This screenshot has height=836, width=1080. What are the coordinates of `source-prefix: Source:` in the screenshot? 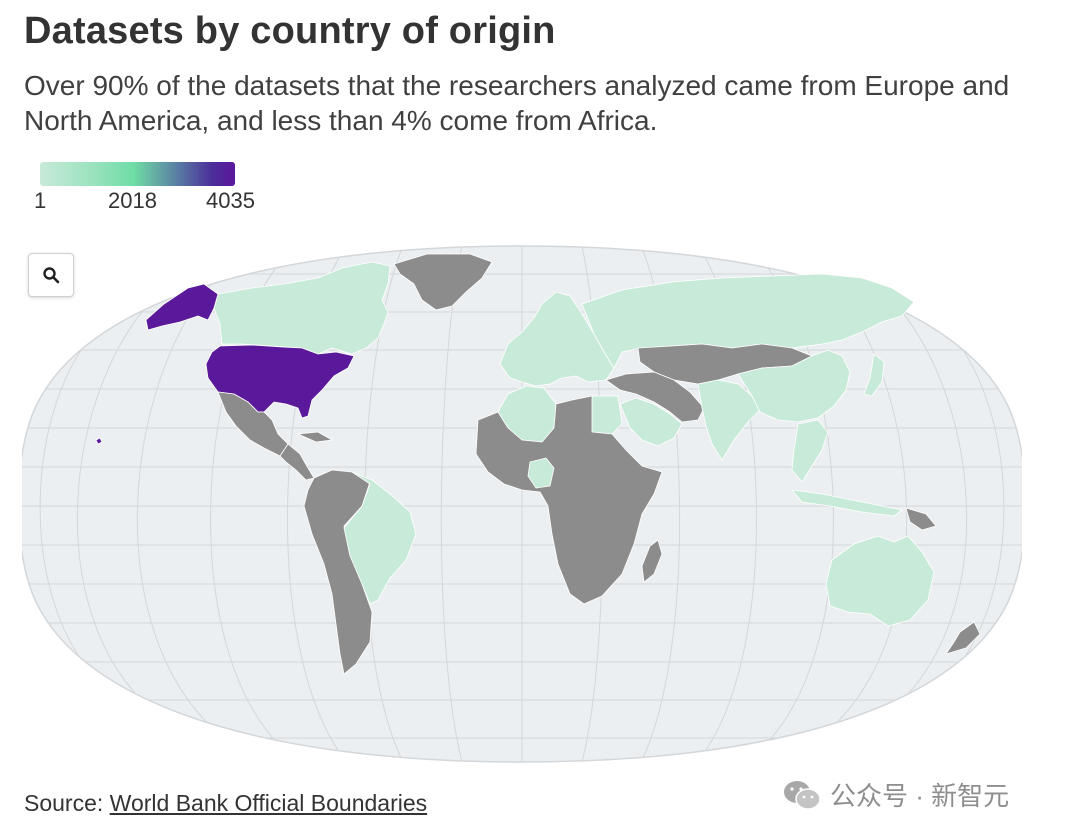 It's located at (67, 803).